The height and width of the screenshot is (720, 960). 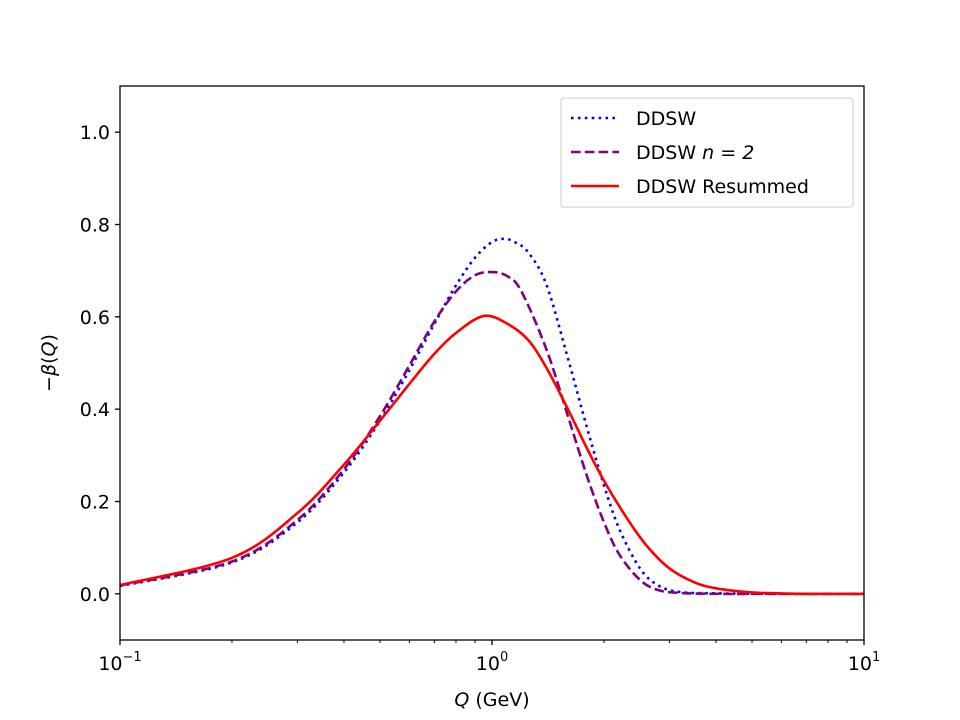 I want to click on y-axis-title-open: (, so click(x=49, y=359).